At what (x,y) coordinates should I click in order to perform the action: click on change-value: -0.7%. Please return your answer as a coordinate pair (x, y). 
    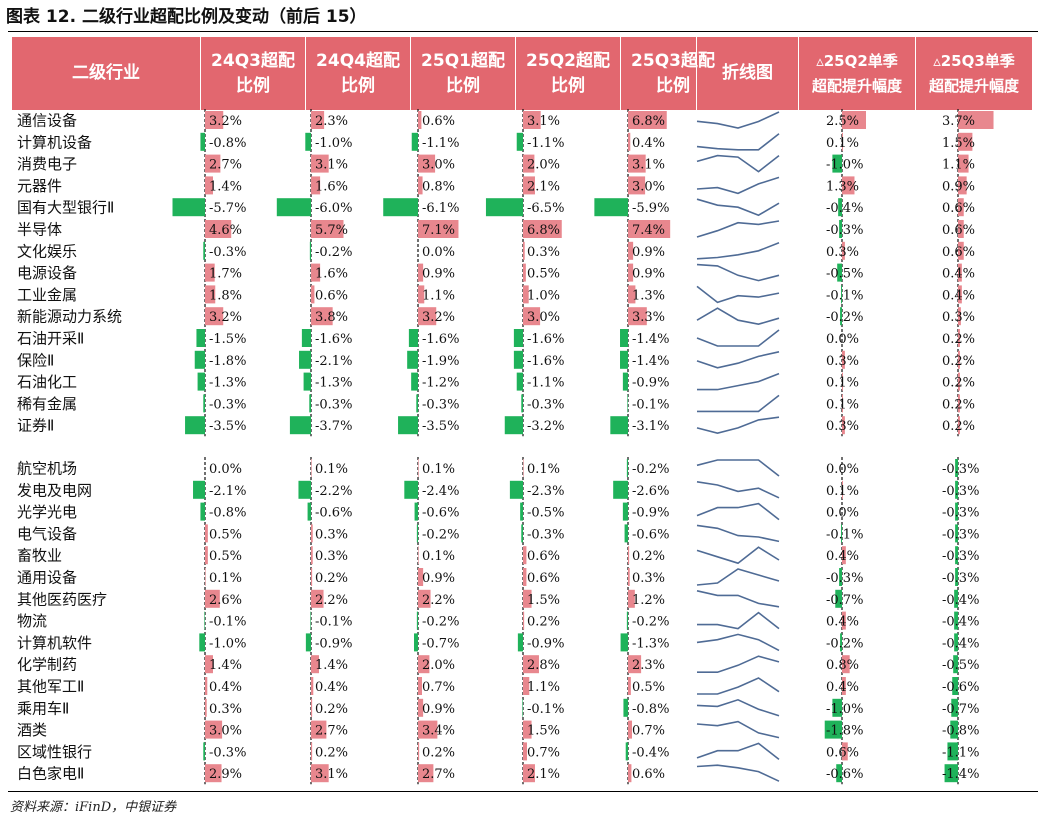
    Looking at the image, I should click on (960, 709).